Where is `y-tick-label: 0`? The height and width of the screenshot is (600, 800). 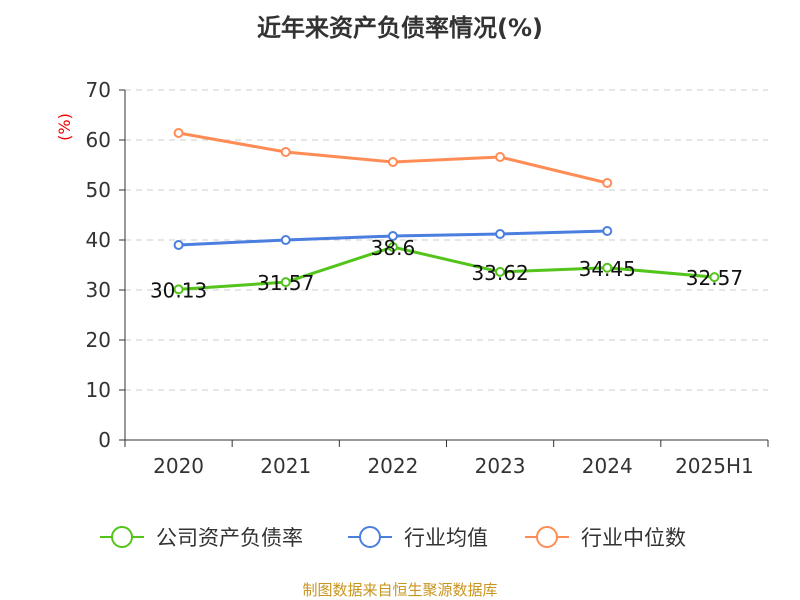 y-tick-label: 0 is located at coordinates (104, 440).